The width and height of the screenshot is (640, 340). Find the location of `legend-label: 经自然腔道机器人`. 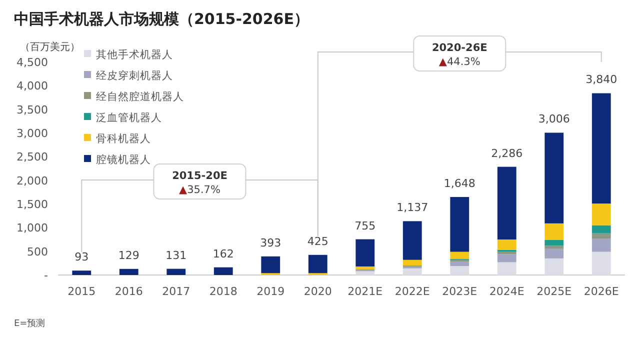

legend-label: 经自然腔道机器人 is located at coordinates (140, 96).